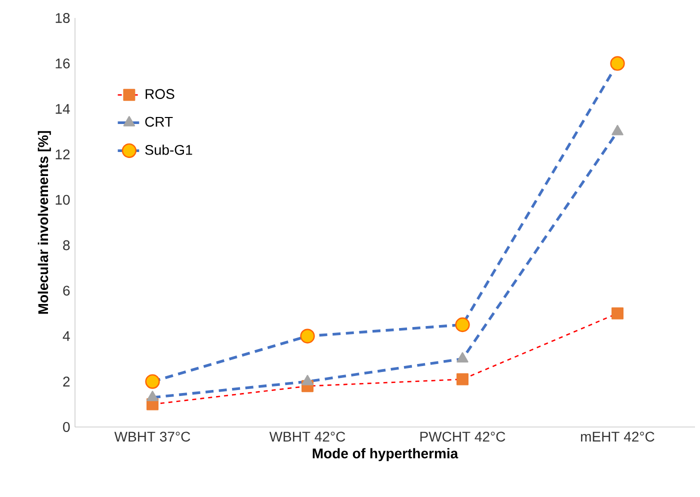 This screenshot has width=700, height=497. I want to click on y-axis-title: Molecular involvements [%], so click(44, 222).